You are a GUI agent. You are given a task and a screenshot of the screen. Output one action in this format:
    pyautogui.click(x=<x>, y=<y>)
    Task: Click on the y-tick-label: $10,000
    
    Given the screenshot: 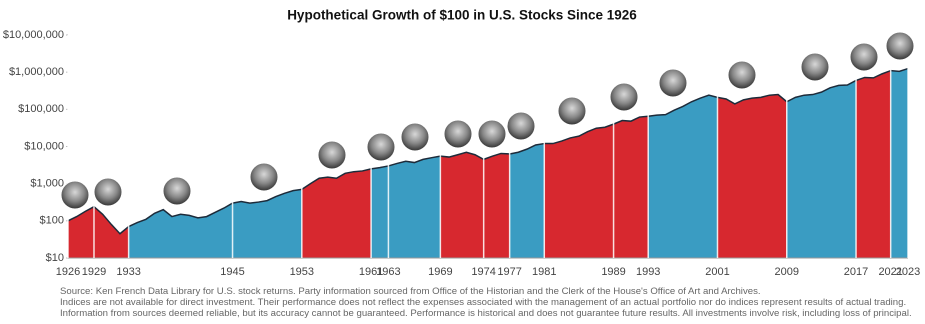 What is the action you would take?
    pyautogui.click(x=44, y=146)
    